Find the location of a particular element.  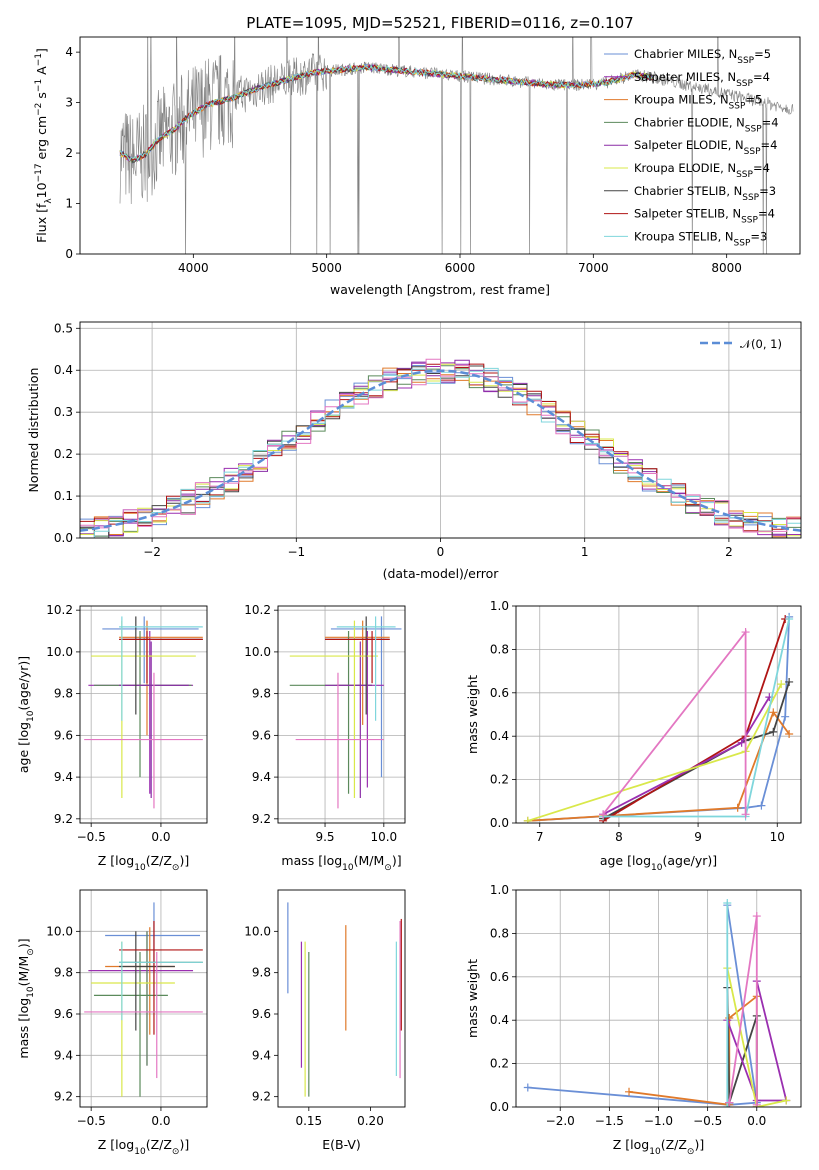

y-tick-label: 0.2 is located at coordinates (499, 1064).